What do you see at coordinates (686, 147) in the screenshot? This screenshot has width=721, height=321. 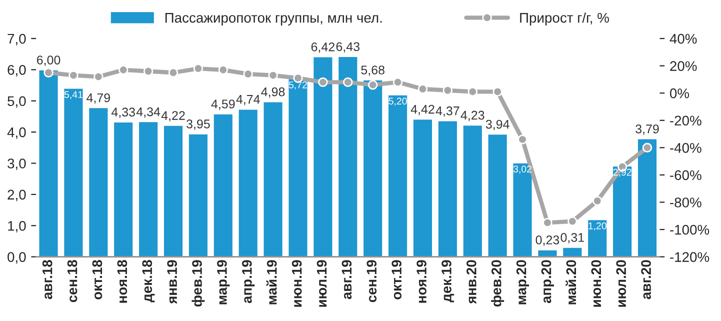 I see `y2-tick-label: -40%` at bounding box center [686, 147].